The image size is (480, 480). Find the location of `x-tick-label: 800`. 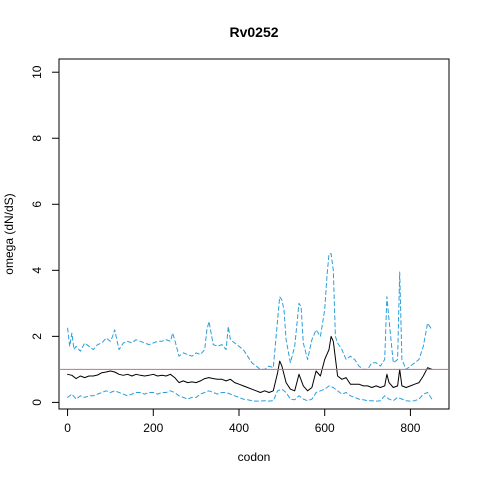

x-tick-label: 800 is located at coordinates (410, 428).